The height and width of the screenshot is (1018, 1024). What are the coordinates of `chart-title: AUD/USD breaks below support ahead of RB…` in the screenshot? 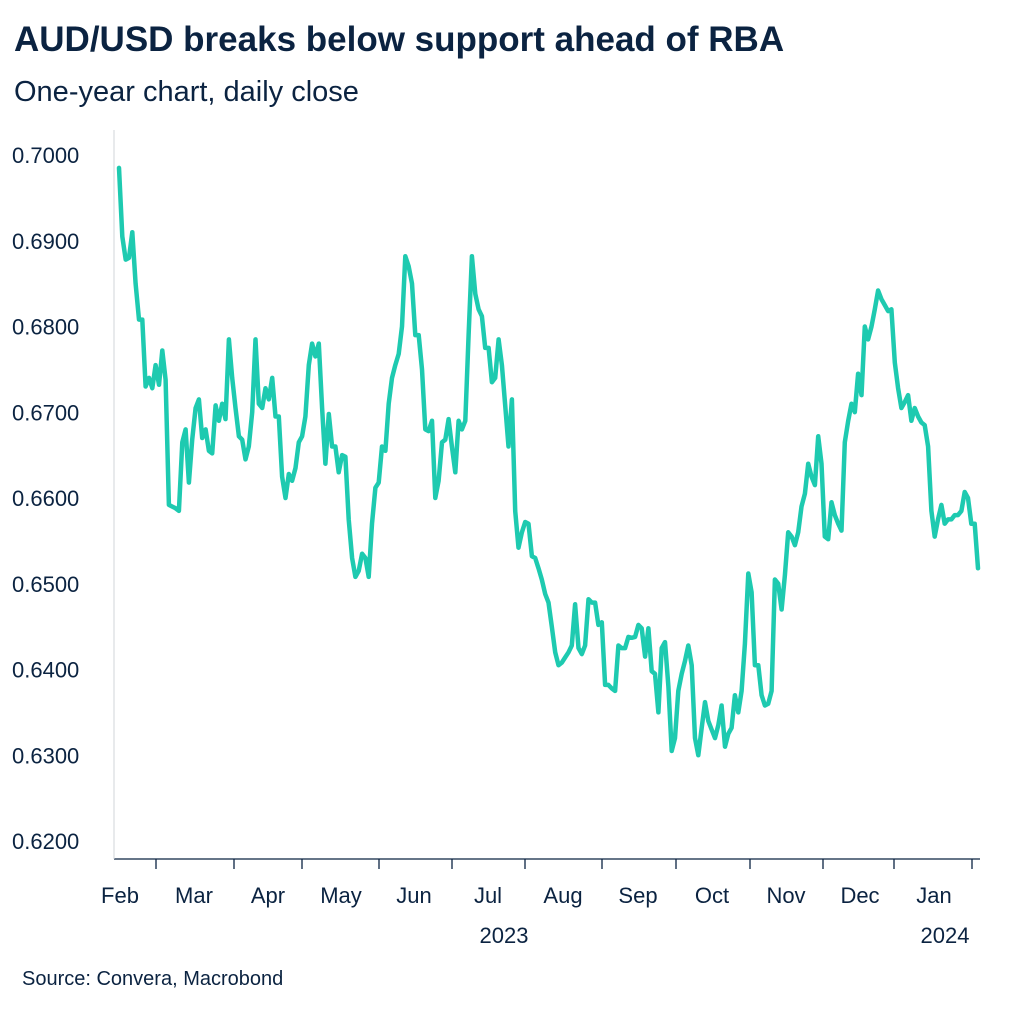 It's located at (399, 39).